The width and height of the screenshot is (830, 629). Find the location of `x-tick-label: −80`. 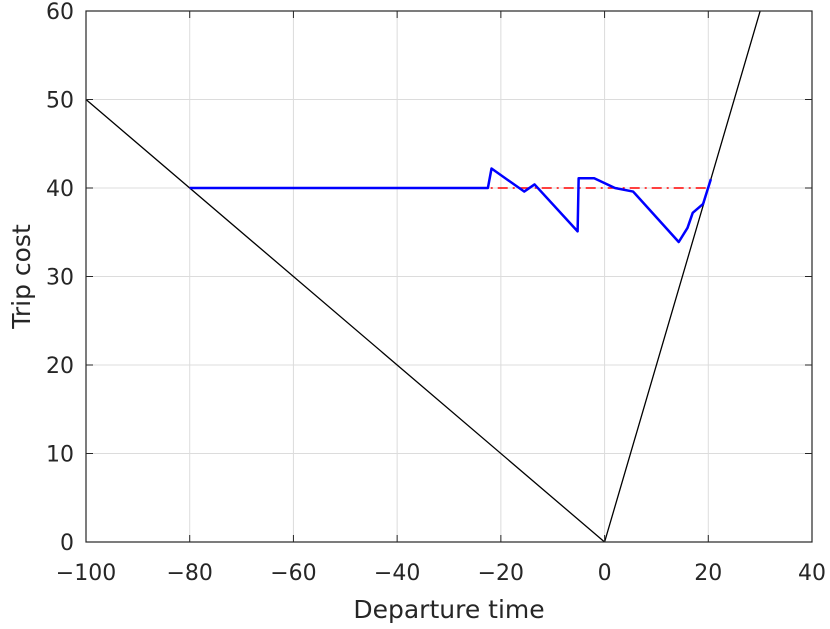

x-tick-label: −80 is located at coordinates (189, 573).